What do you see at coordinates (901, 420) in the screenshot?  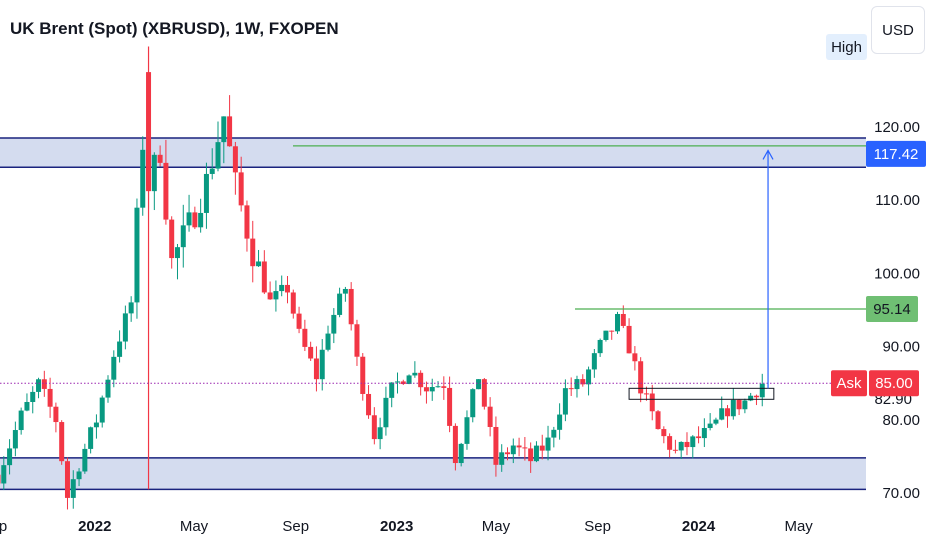 I see `y-tick-label: 80.00` at bounding box center [901, 420].